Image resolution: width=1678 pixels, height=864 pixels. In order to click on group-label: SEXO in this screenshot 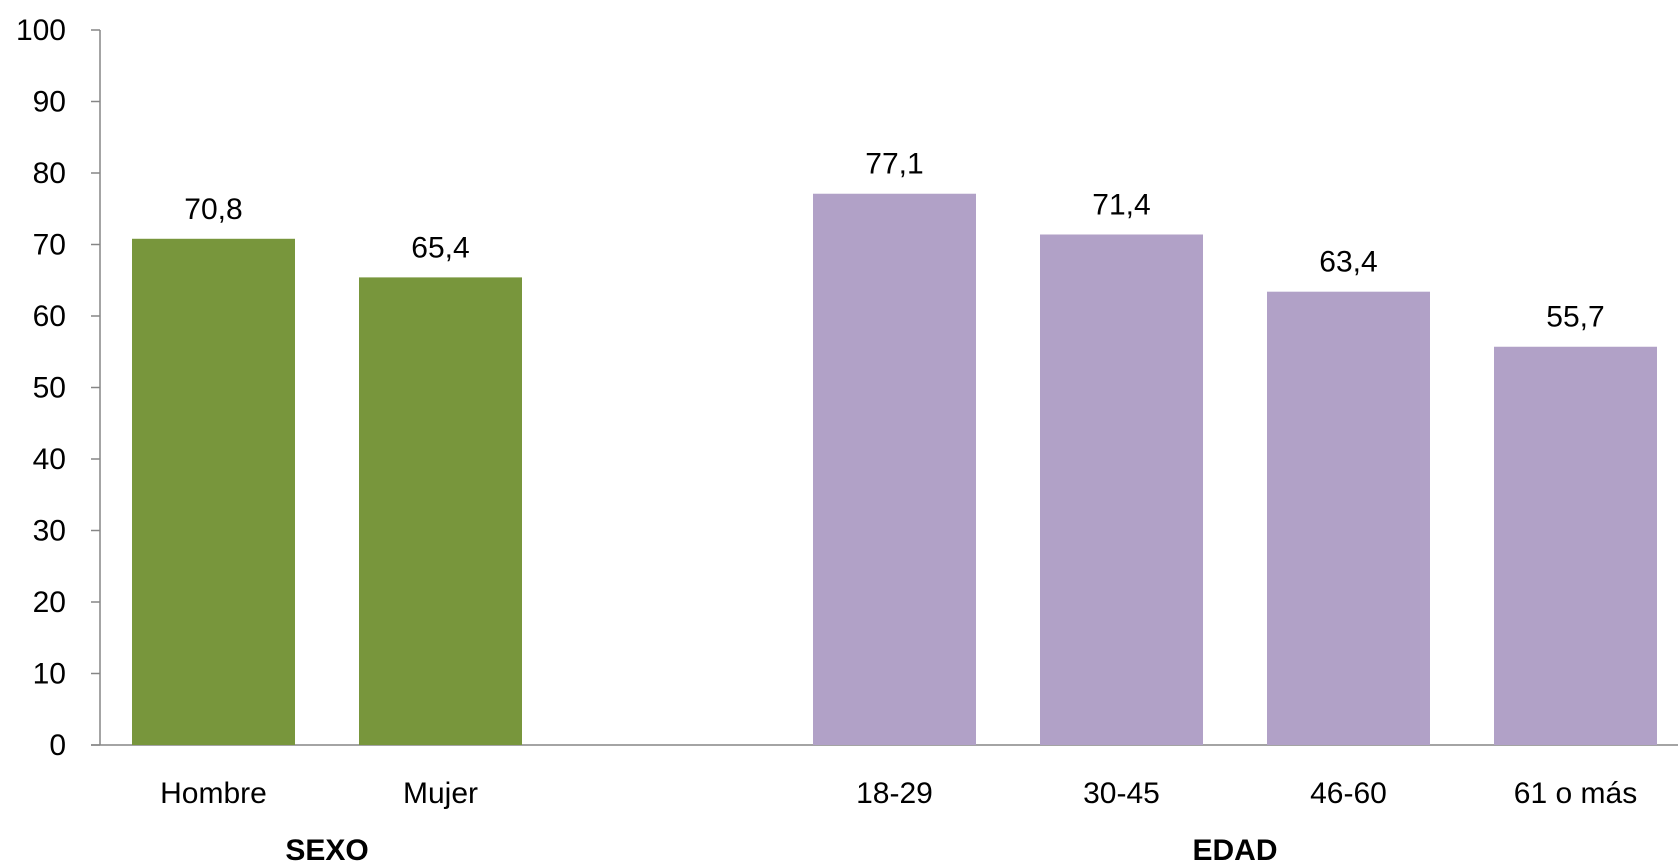, I will do `click(326, 849)`.